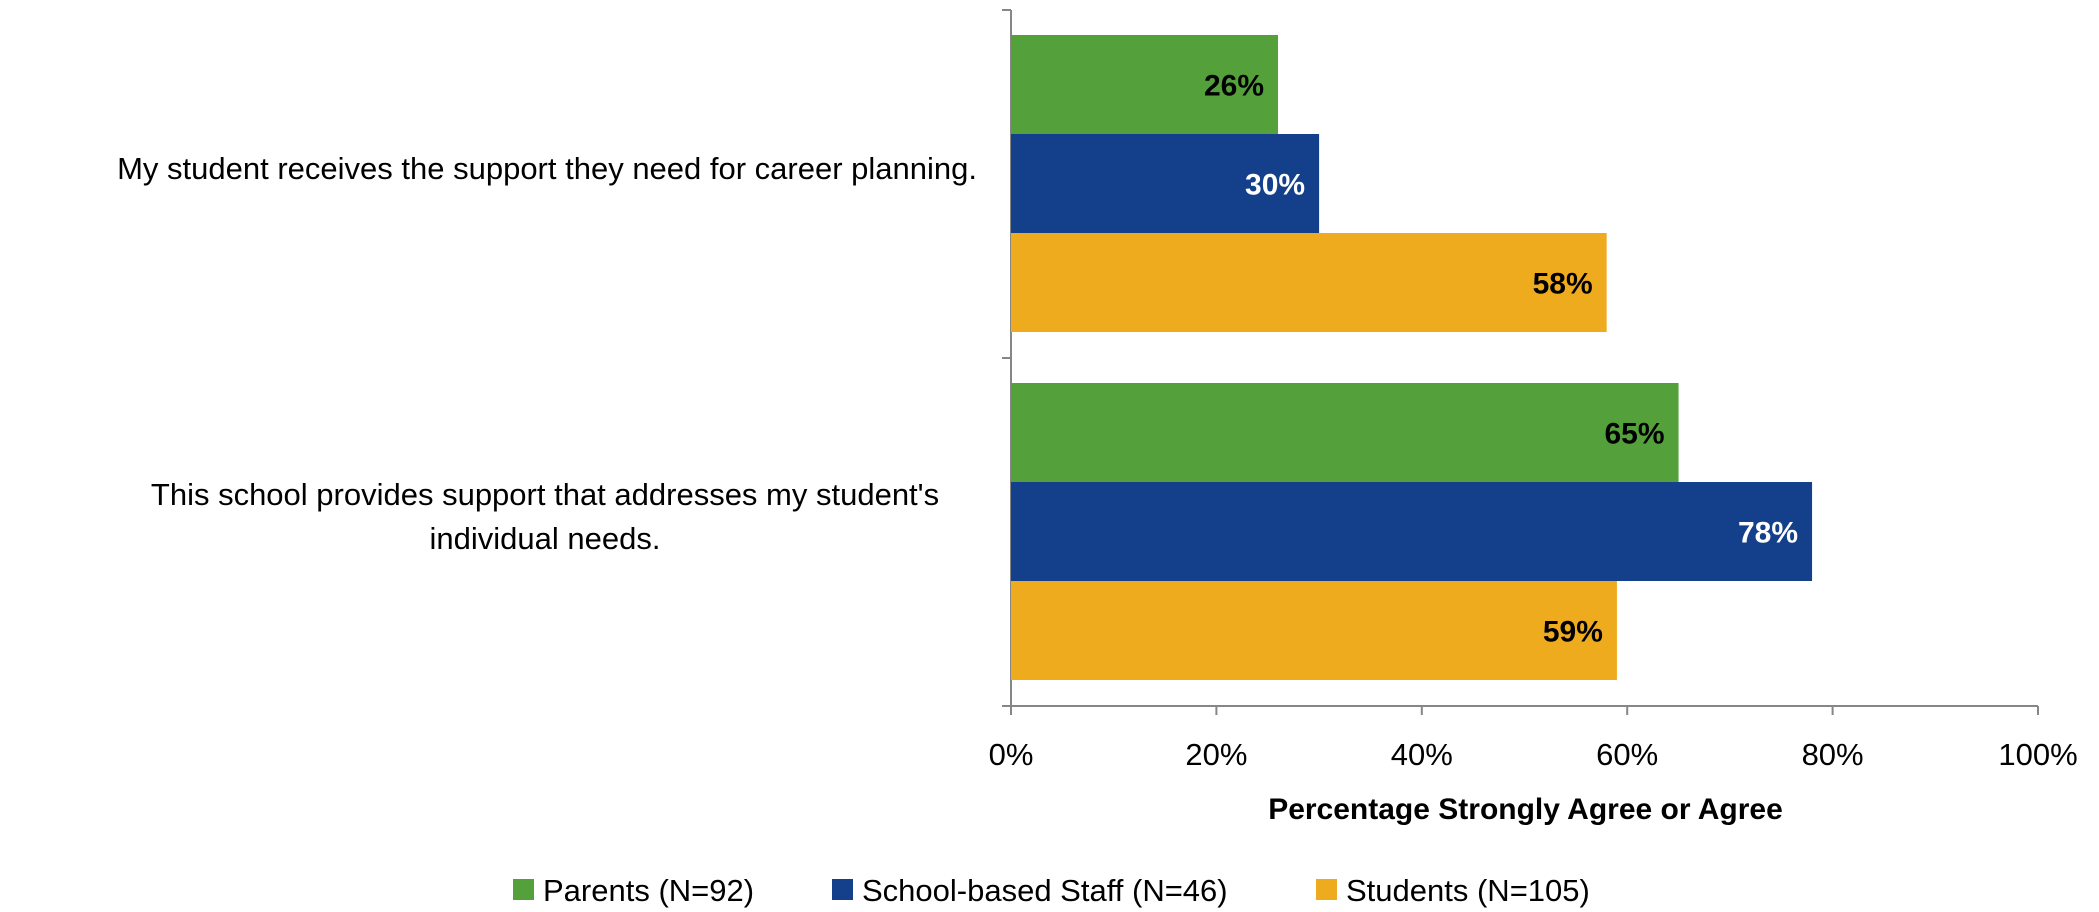  I want to click on data-label: 78%, so click(1768, 533).